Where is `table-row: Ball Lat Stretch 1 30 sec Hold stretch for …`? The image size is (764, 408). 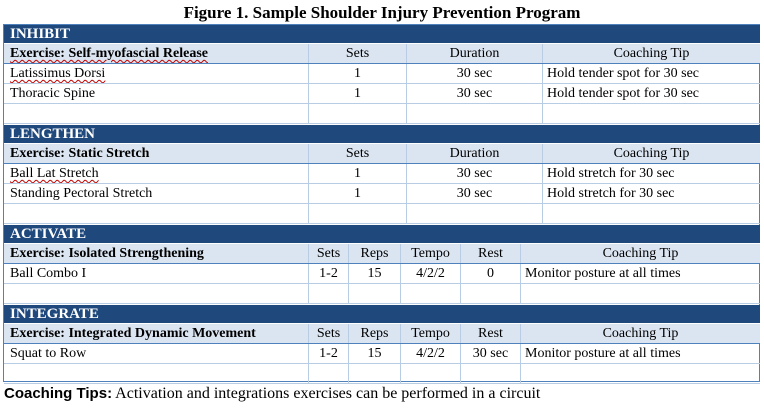
table-row: Ball Lat Stretch 1 30 sec Hold stretch for … is located at coordinates (382, 174).